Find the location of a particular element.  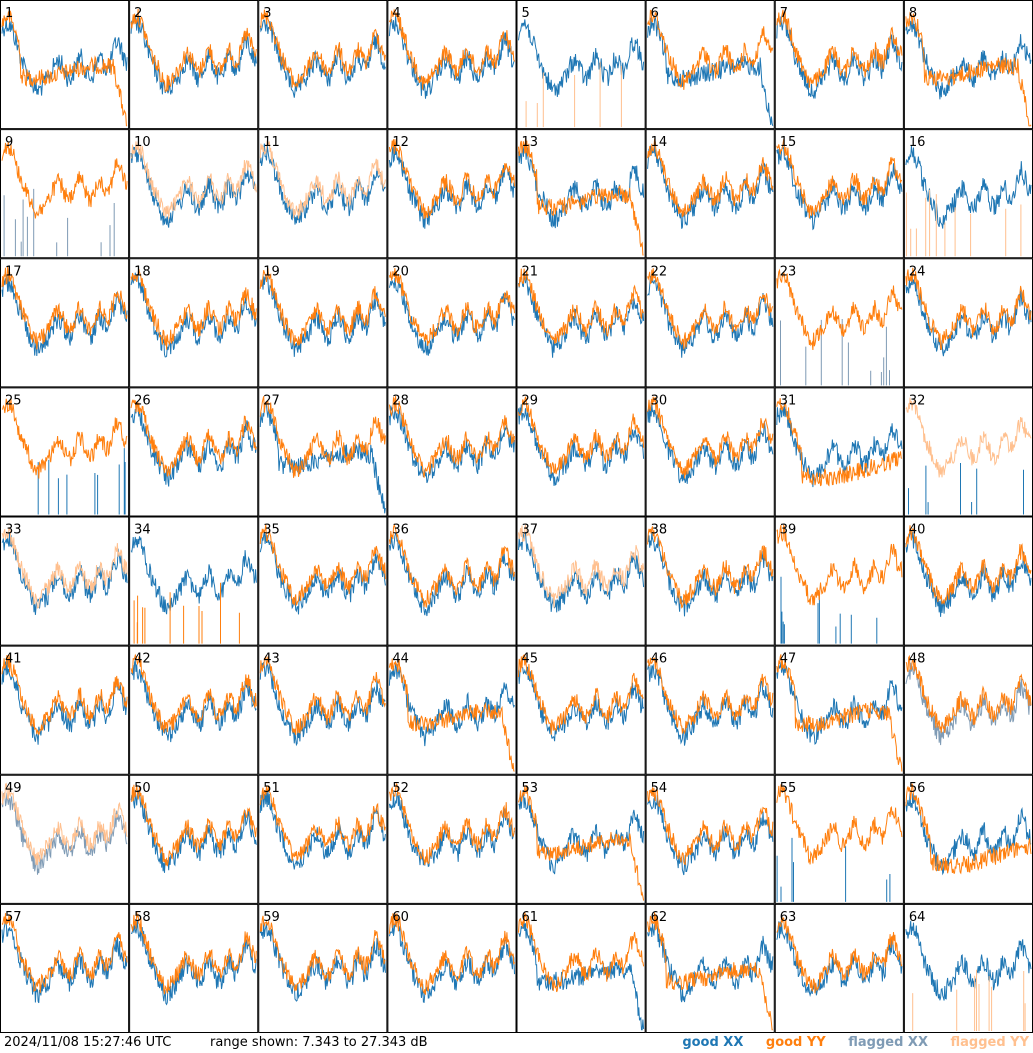

panel-3: 3 is located at coordinates (323, 65).